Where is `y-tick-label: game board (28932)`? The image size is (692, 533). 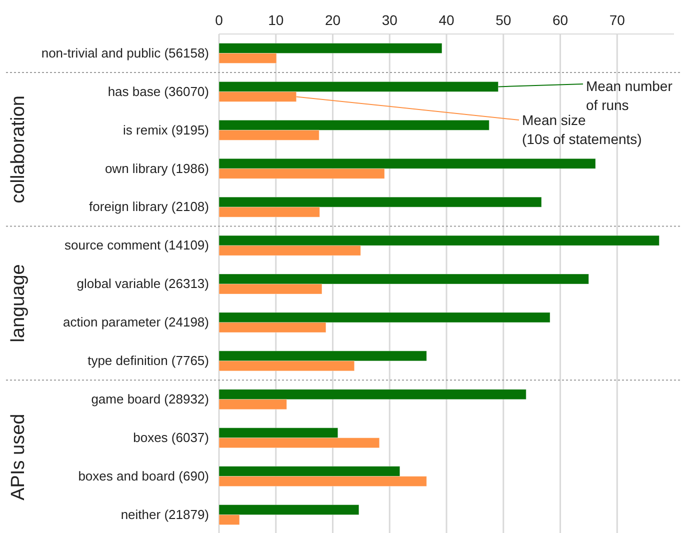
y-tick-label: game board (28932) is located at coordinates (150, 399).